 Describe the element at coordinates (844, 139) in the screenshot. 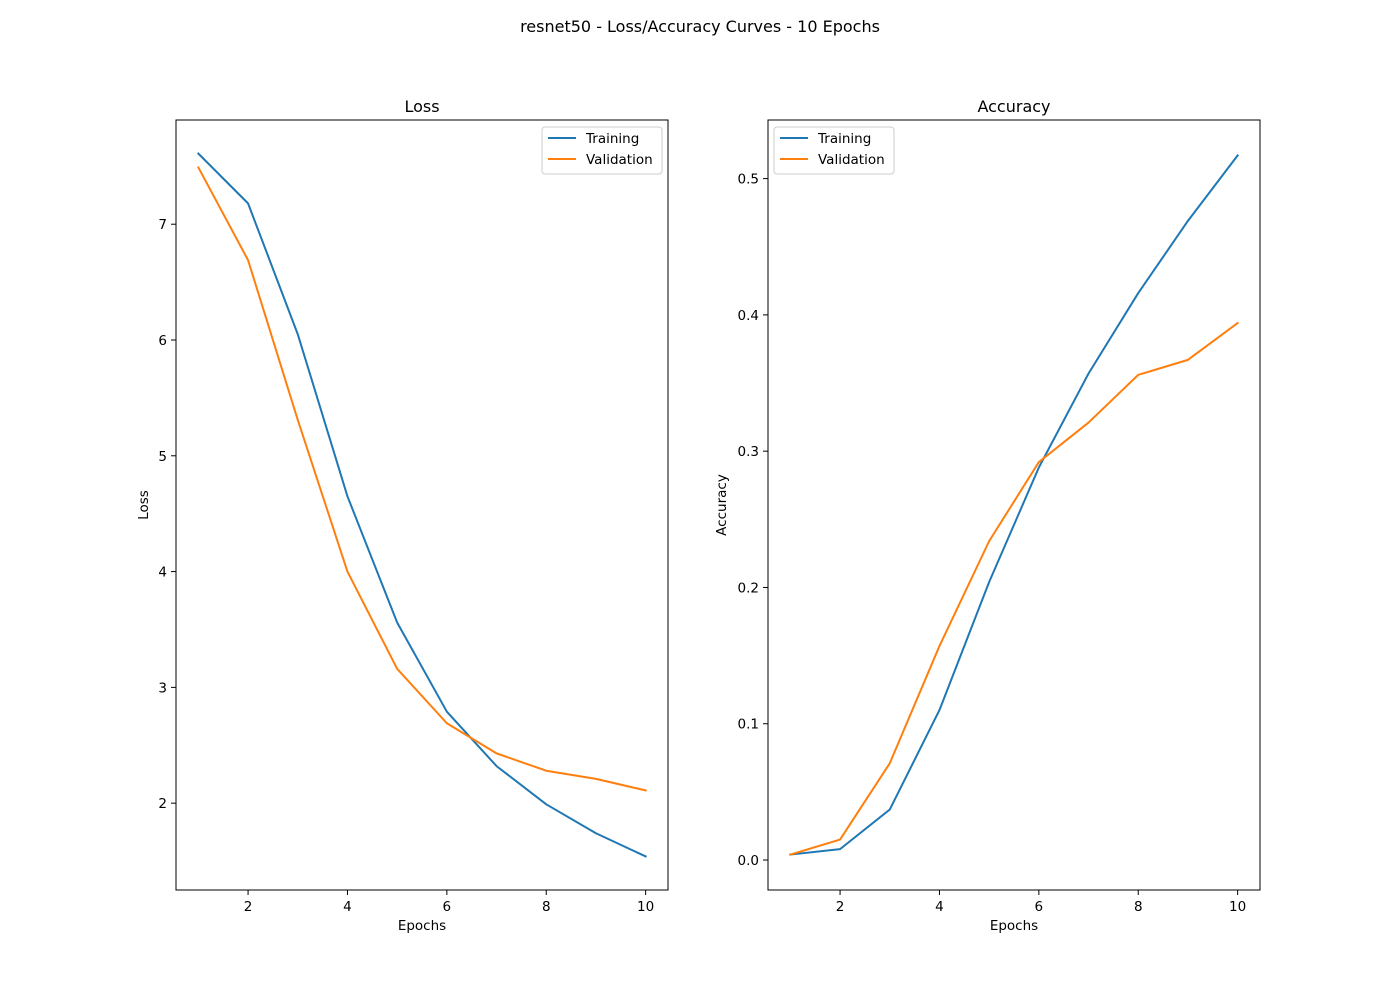

I see `chart-1-legend-label-training: Training` at that location.